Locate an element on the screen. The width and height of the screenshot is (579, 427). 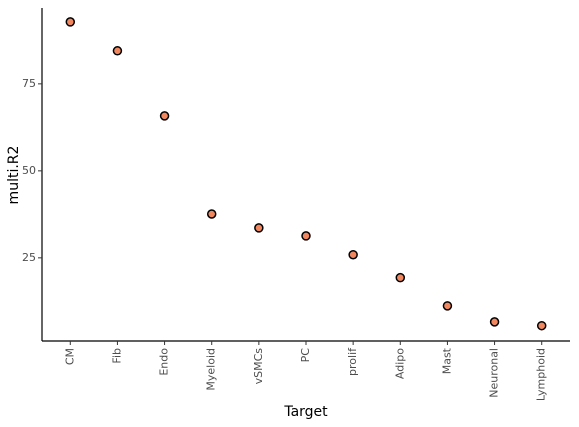
x-tick-label: Endo is located at coordinates (164, 362).